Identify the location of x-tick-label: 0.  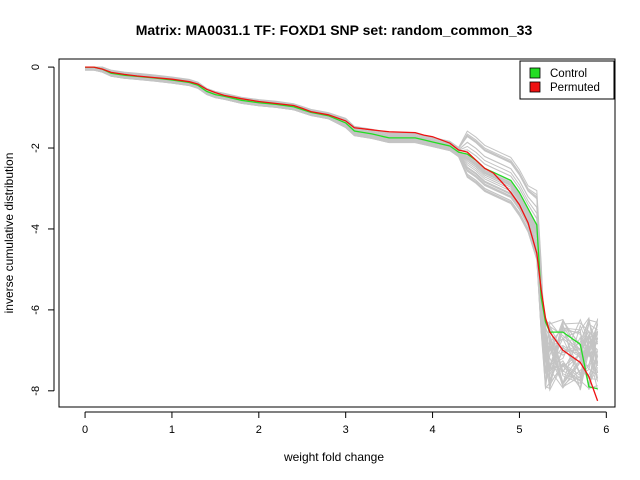
(85, 430).